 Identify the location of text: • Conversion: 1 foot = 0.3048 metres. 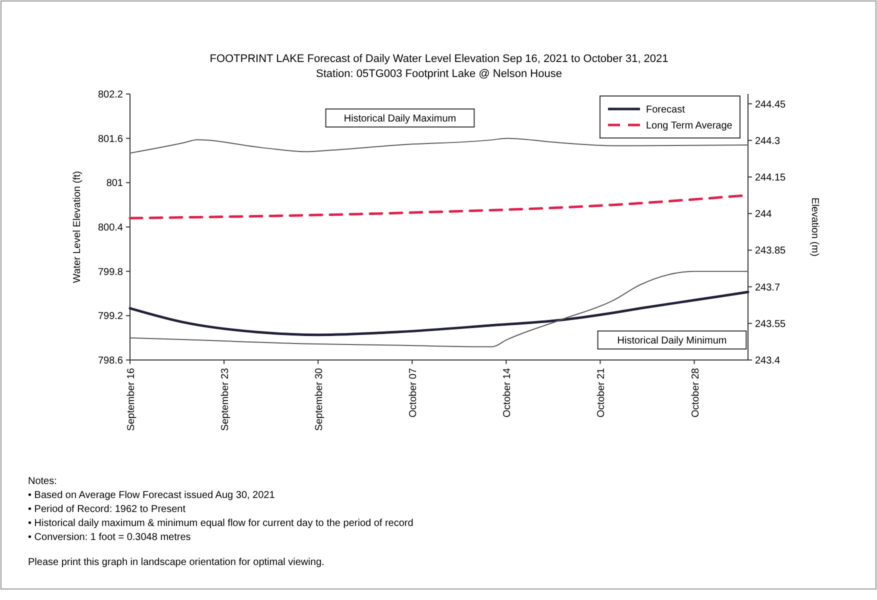
(109, 537).